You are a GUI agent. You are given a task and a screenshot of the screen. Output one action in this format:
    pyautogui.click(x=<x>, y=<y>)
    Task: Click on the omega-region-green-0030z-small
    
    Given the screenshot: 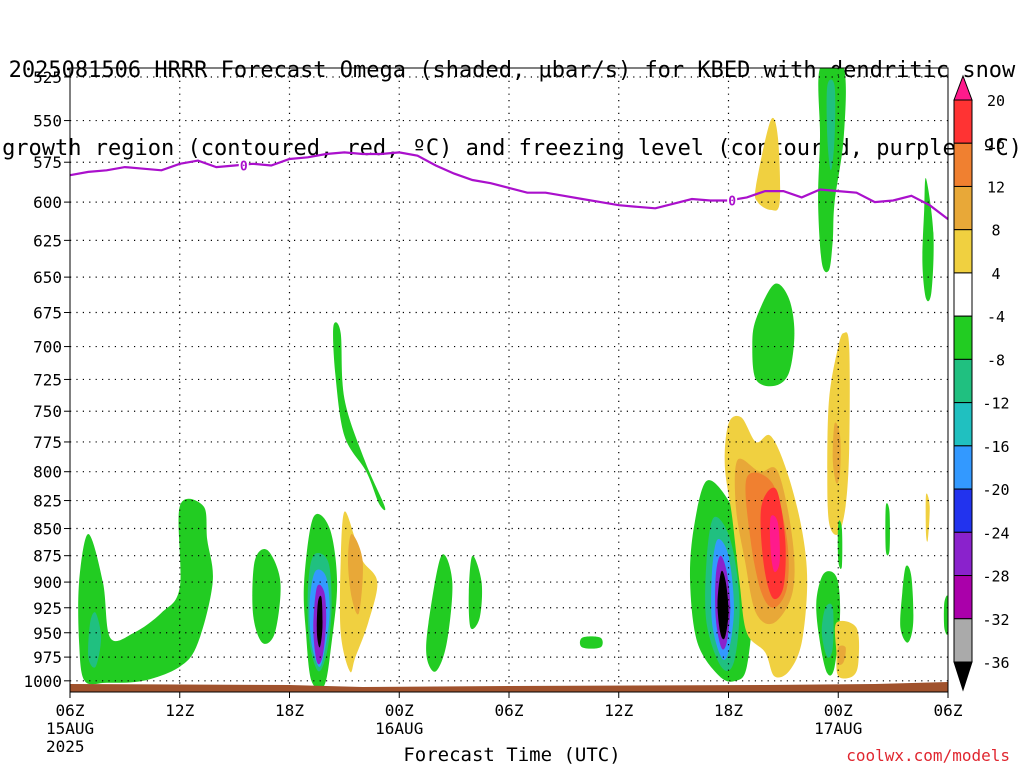 What is the action you would take?
    pyautogui.click(x=840, y=544)
    